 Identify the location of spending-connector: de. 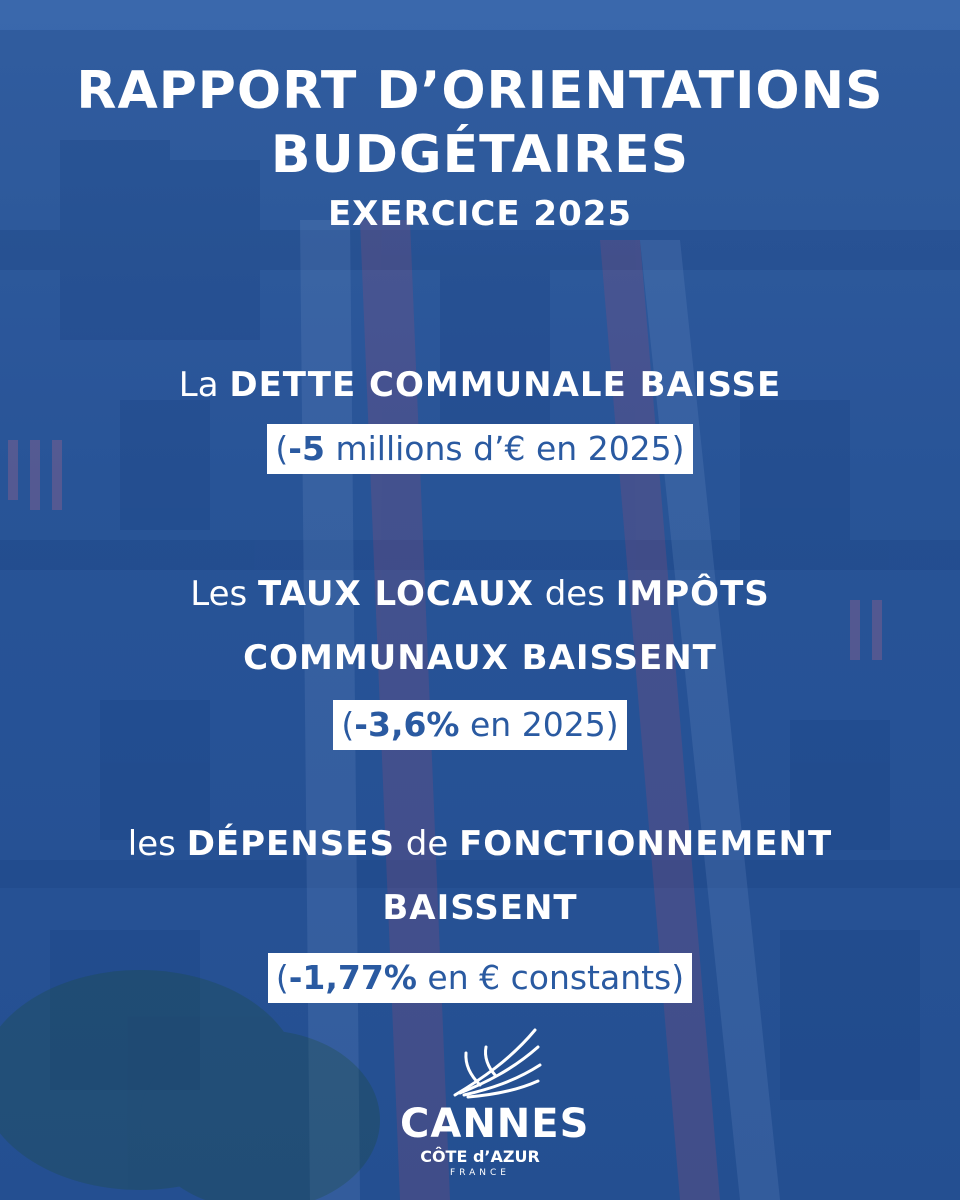
(427, 844).